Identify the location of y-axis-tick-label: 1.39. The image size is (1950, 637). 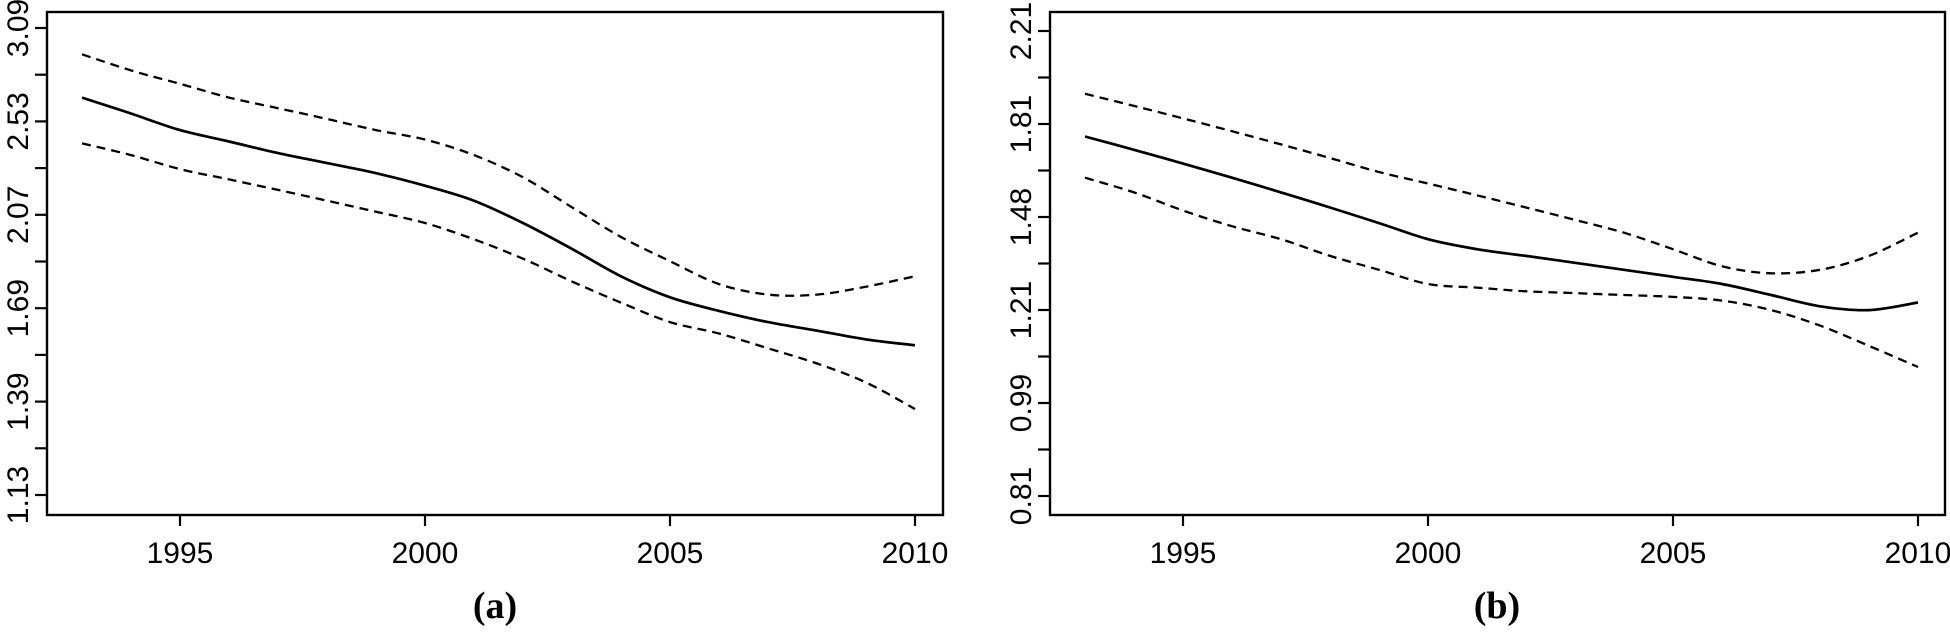
(18, 401).